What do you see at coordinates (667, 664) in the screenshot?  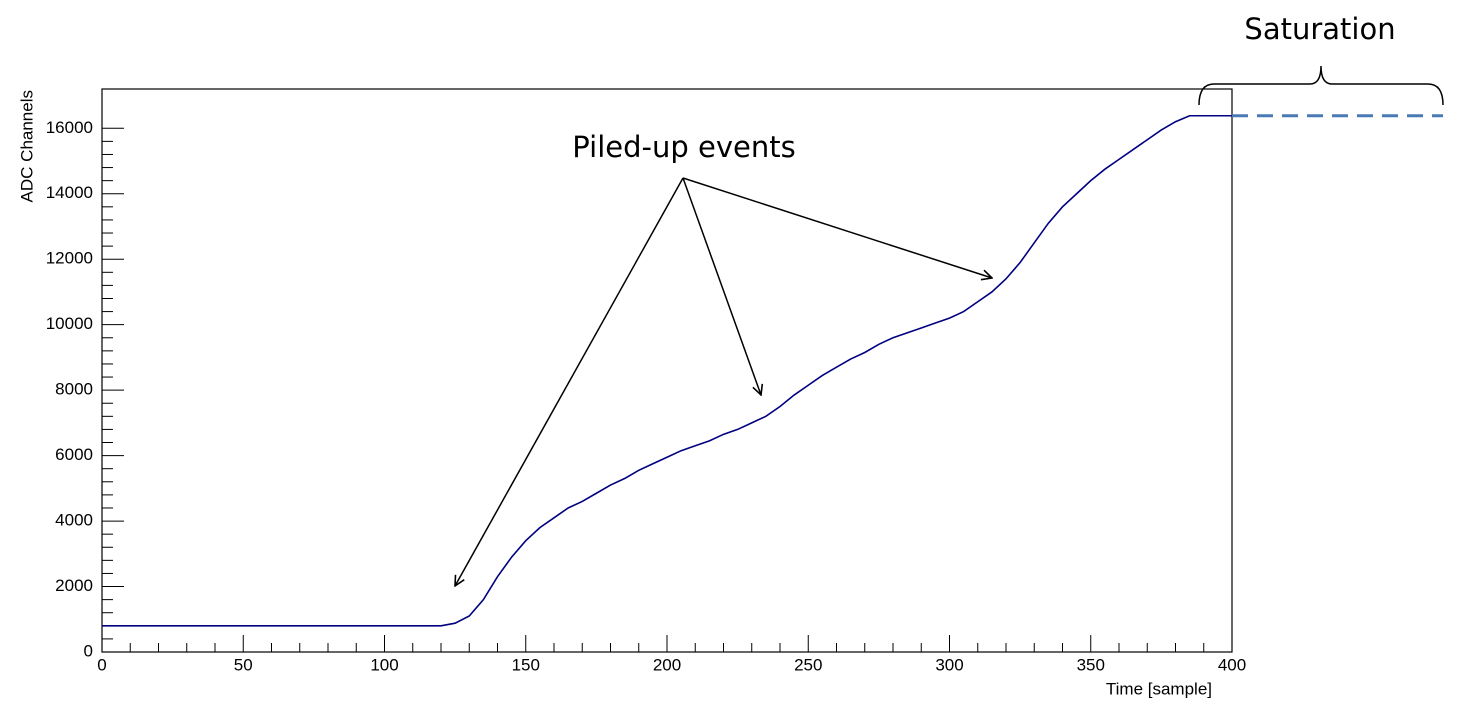 I see `x-tick-label: 200` at bounding box center [667, 664].